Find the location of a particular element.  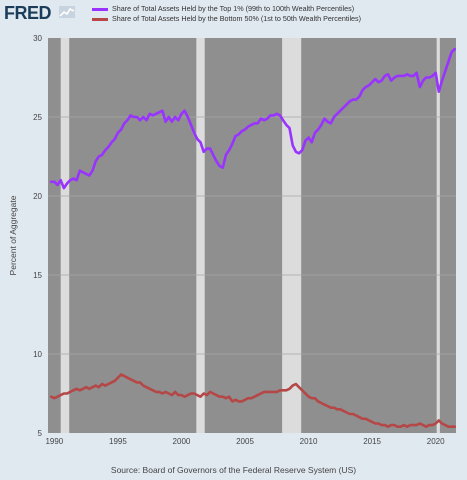

series-line-bottom50 is located at coordinates (253, 401).